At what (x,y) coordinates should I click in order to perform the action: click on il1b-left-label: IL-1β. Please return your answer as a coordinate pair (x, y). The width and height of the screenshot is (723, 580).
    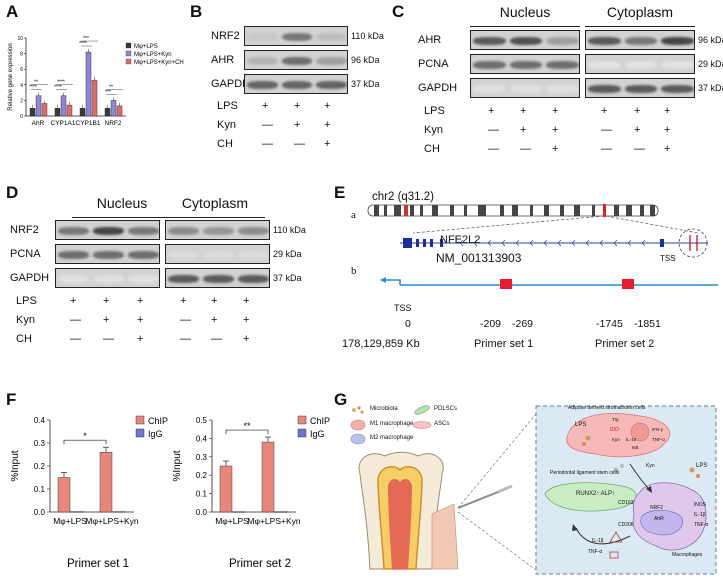
    Looking at the image, I should click on (598, 541).